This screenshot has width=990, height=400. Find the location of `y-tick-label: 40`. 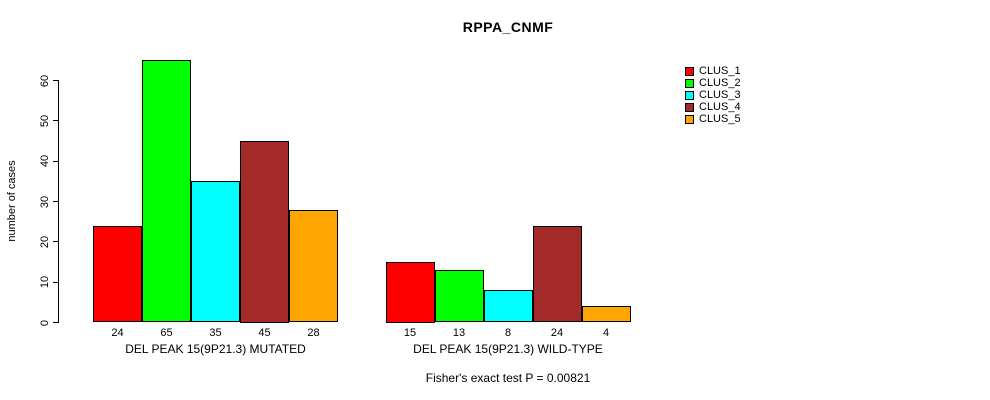

y-tick-label: 40 is located at coordinates (45, 161).